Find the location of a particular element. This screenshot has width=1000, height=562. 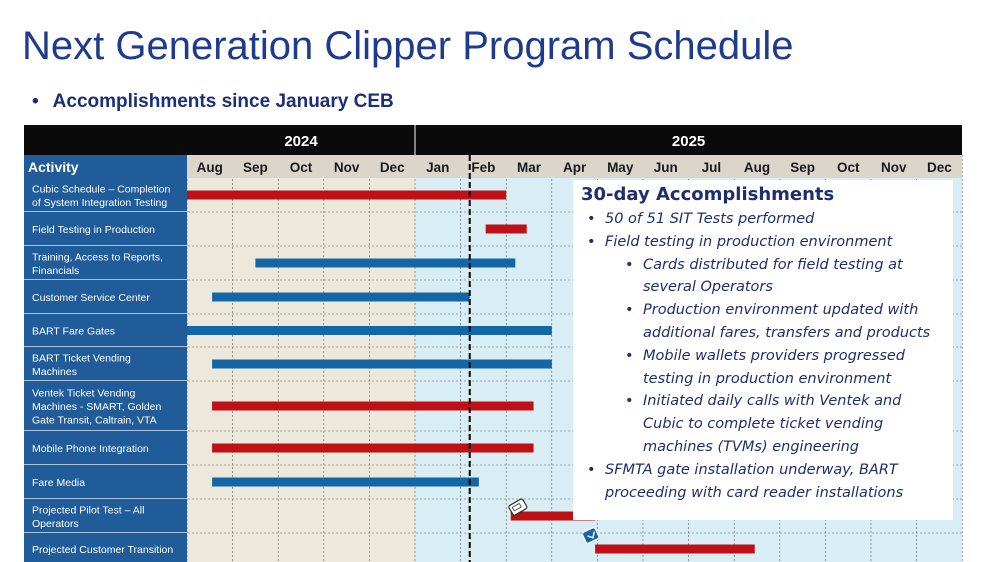

activity-label-line: Machines is located at coordinates (54, 372).